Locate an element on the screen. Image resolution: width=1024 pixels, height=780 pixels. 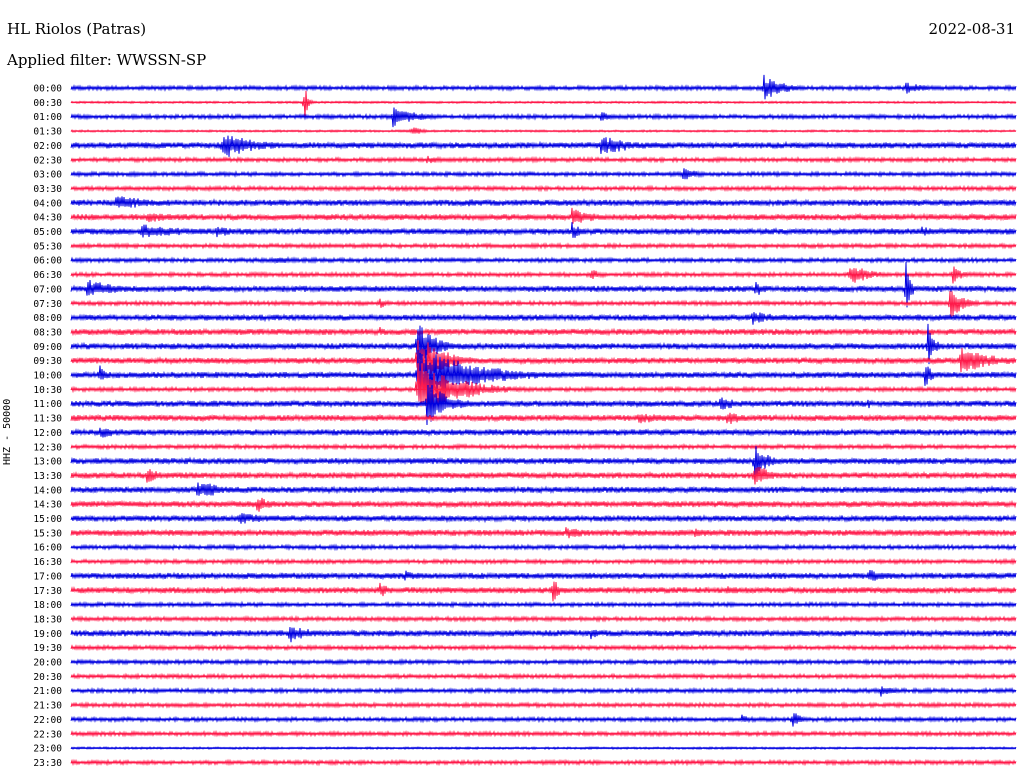
filter-label: Applied filter: WWSSN-SP is located at coordinates (107, 60).